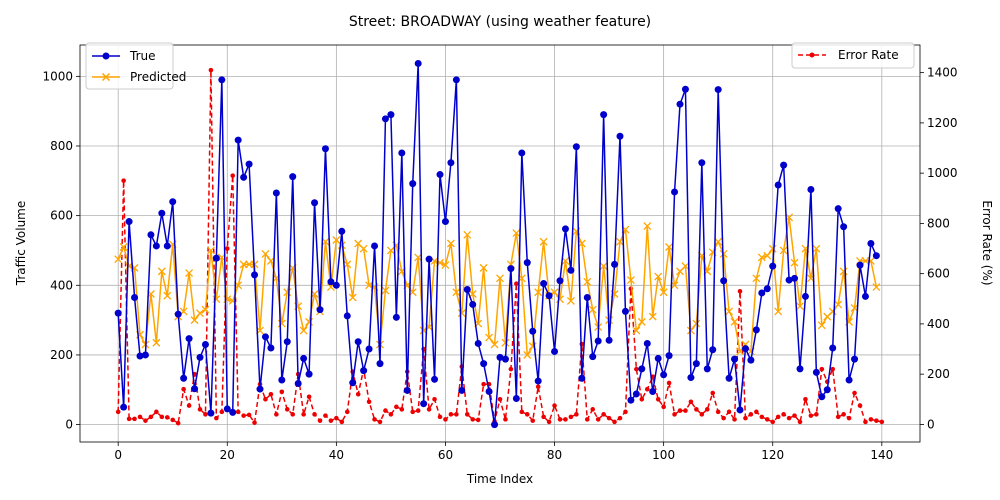 The width and height of the screenshot is (1000, 500). Describe the element at coordinates (336, 455) in the screenshot. I see `x-tick-label: 40` at that location.